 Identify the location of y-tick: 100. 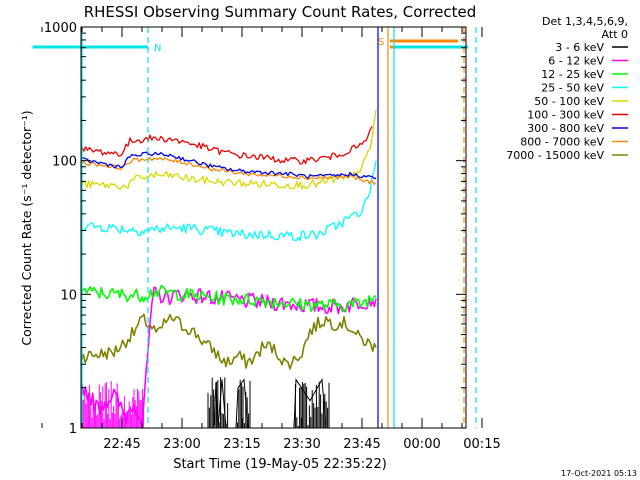
(259, 162).